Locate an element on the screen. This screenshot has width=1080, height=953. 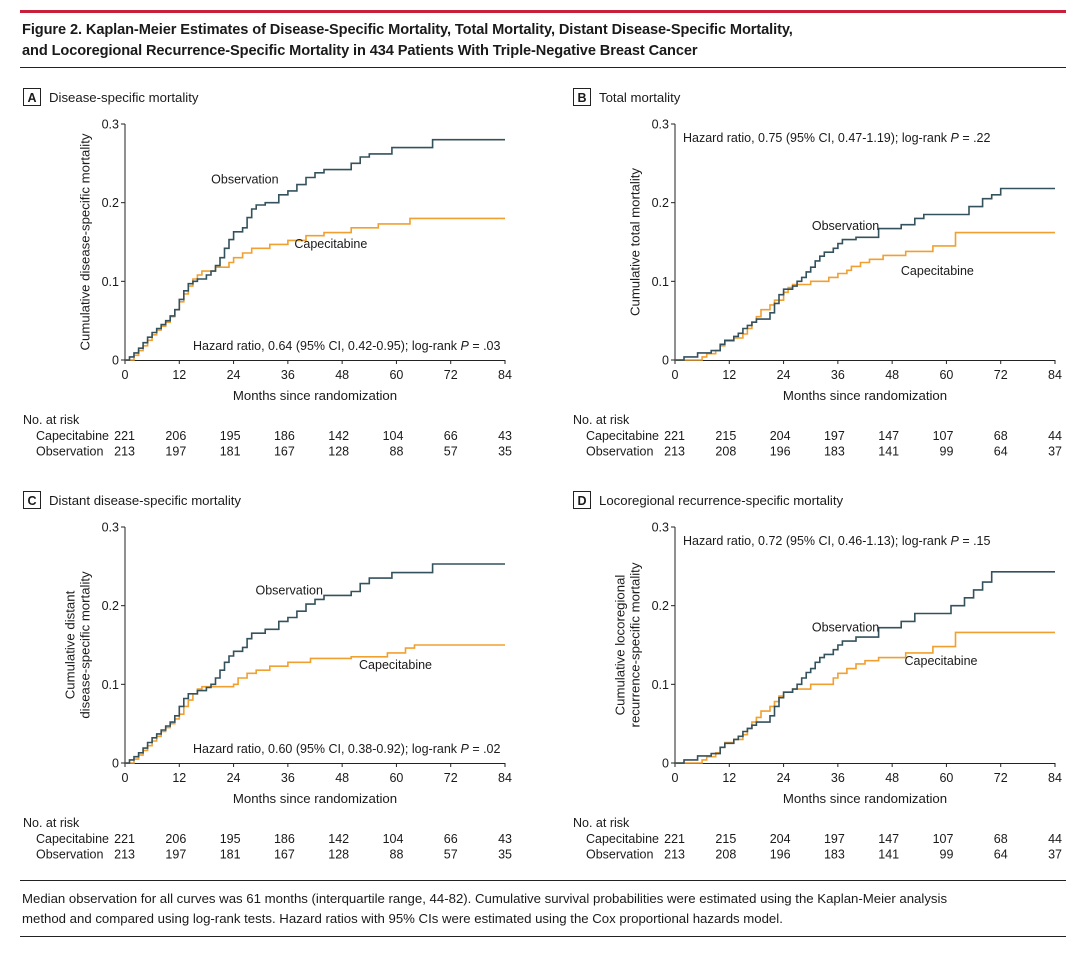
at-risk-count: 167 is located at coordinates (284, 855).